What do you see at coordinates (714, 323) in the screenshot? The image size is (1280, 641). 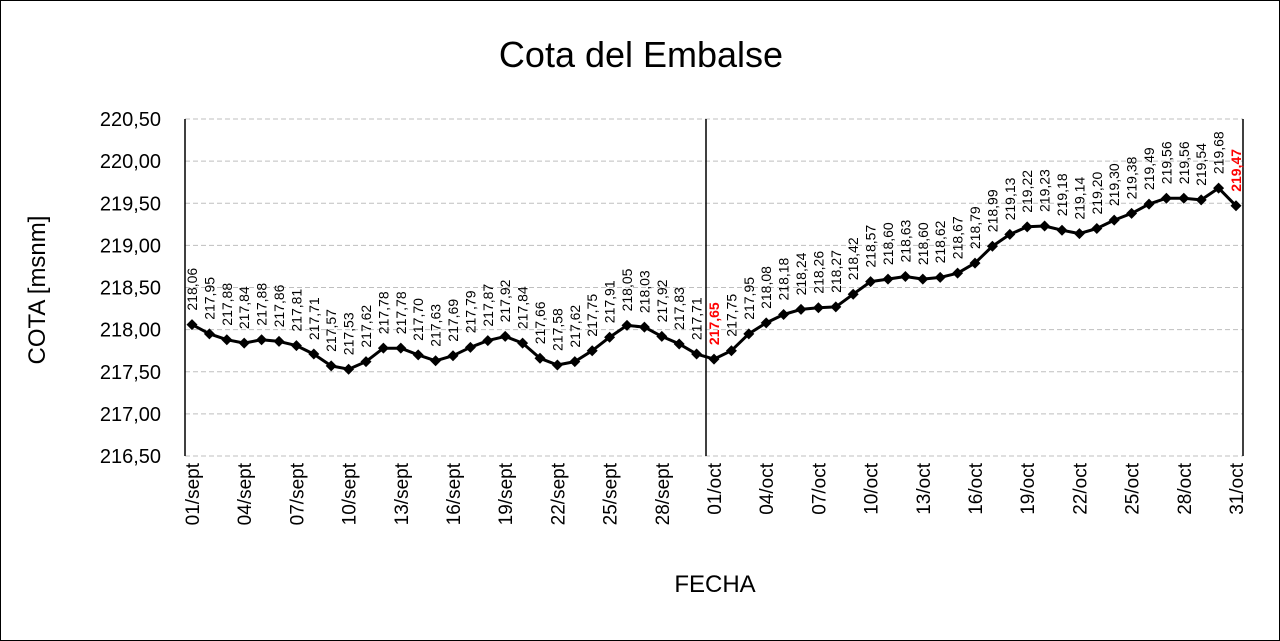 I see `data-label: 217,65` at bounding box center [714, 323].